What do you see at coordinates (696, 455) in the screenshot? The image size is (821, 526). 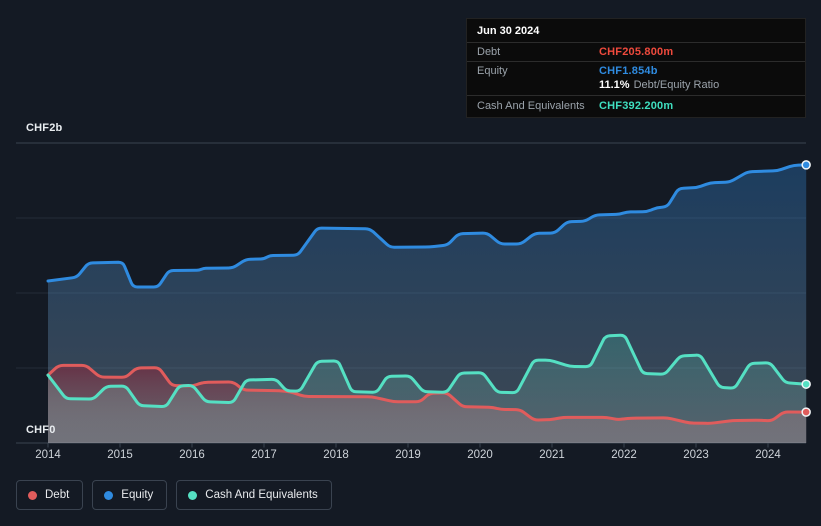 I see `x-axis-year-label: 2023` at bounding box center [696, 455].